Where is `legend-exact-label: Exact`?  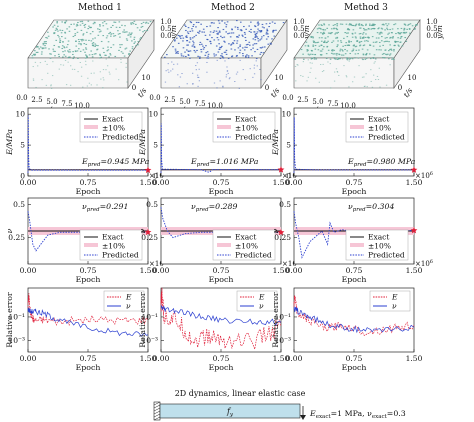 legend-exact-label: Exact is located at coordinates (378, 119).